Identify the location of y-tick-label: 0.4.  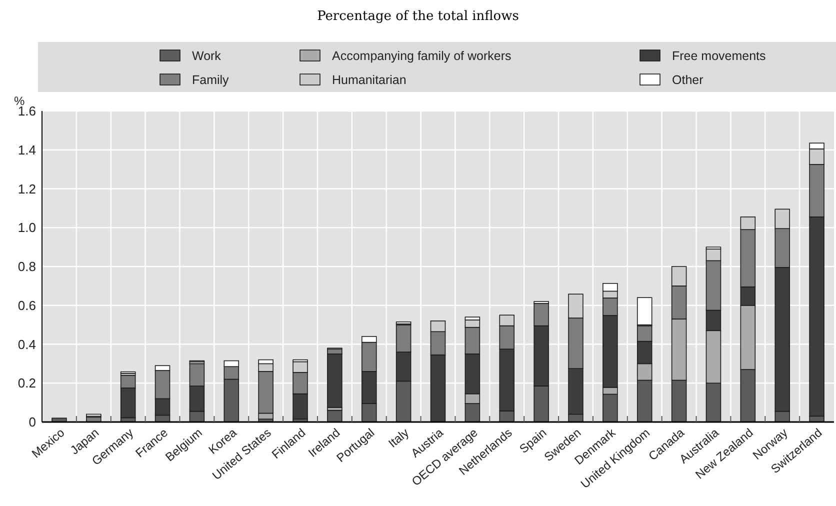
(27, 344).